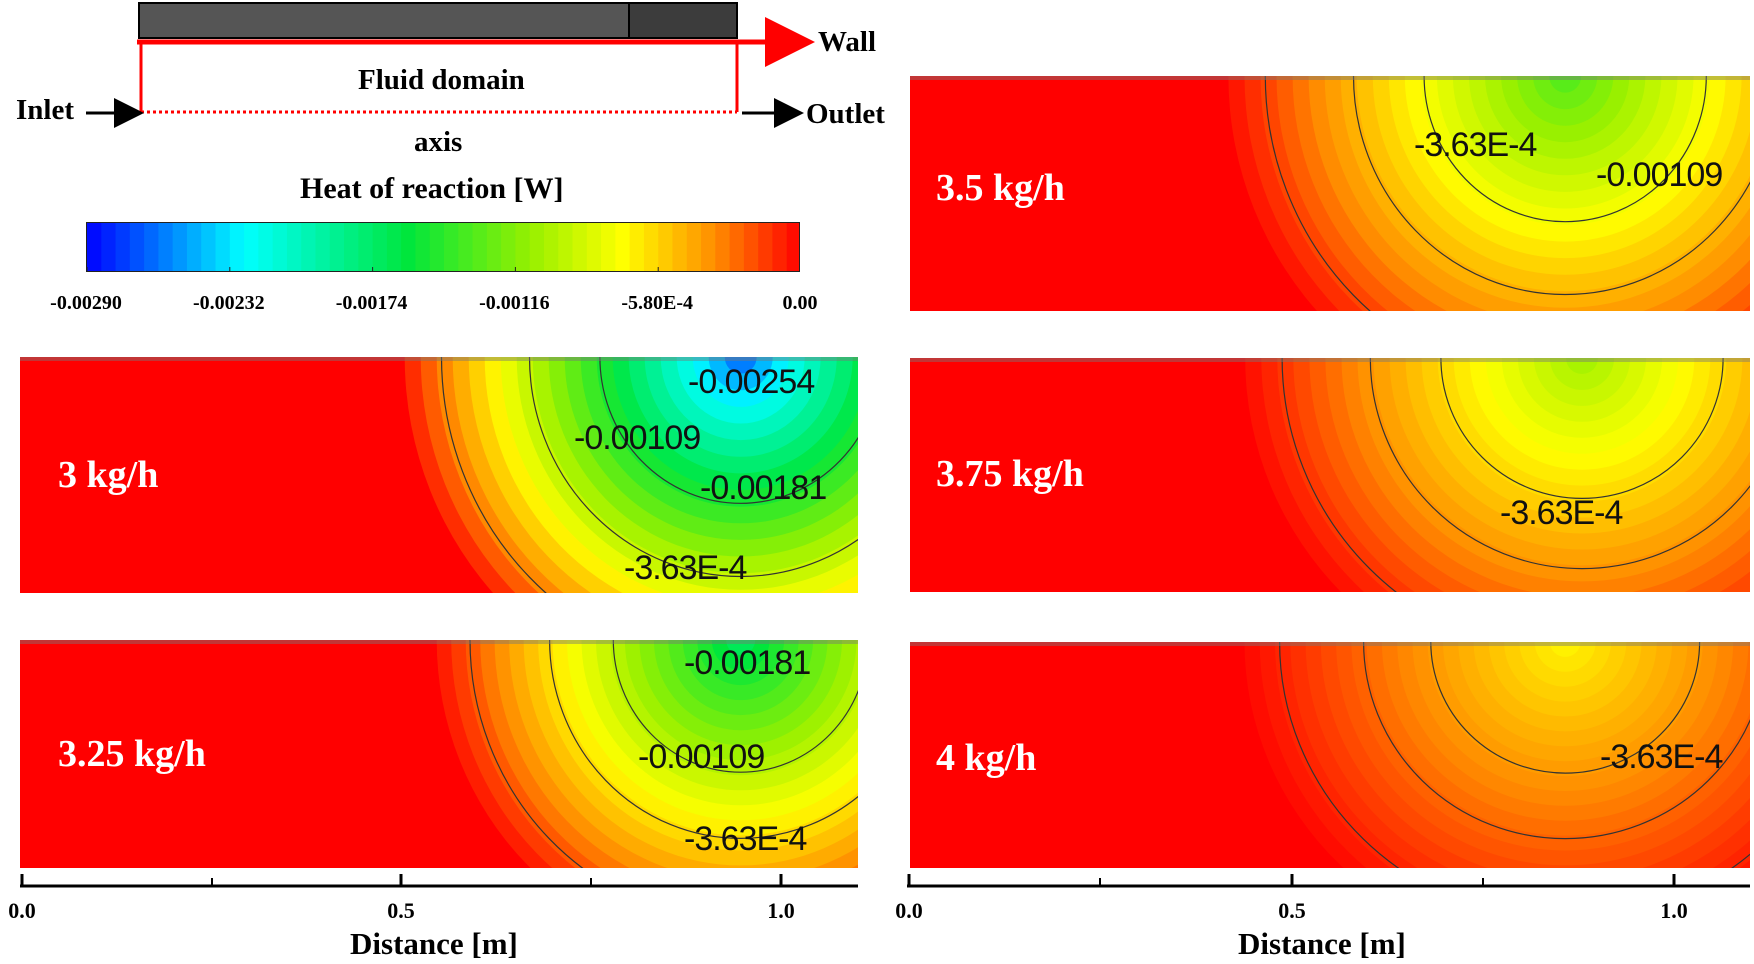 The width and height of the screenshot is (1754, 964). Describe the element at coordinates (845, 114) in the screenshot. I see `outlet-label: Outlet` at that location.